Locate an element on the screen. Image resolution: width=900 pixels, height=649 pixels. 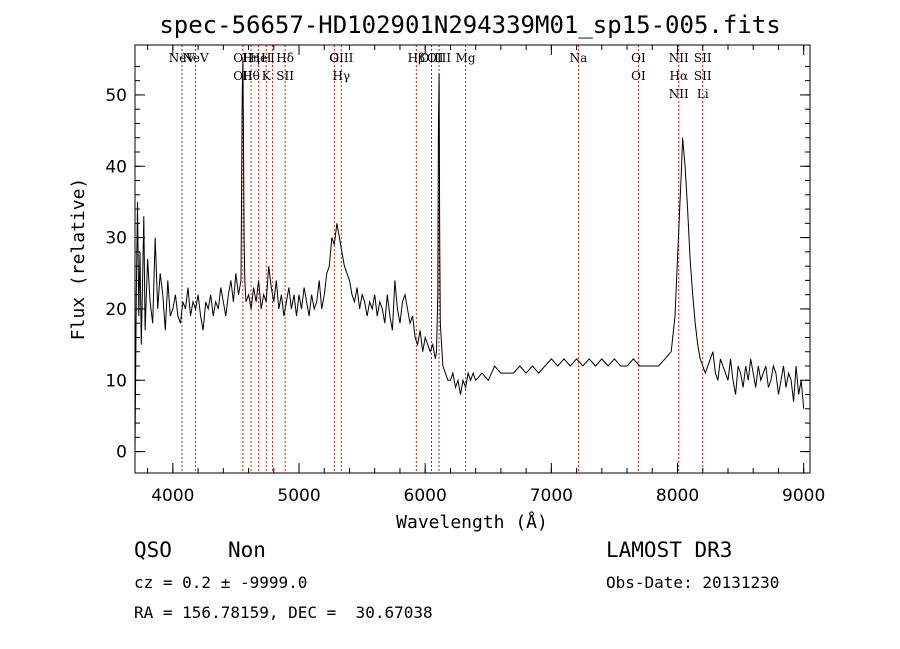
line-label: H is located at coordinates (266, 58).